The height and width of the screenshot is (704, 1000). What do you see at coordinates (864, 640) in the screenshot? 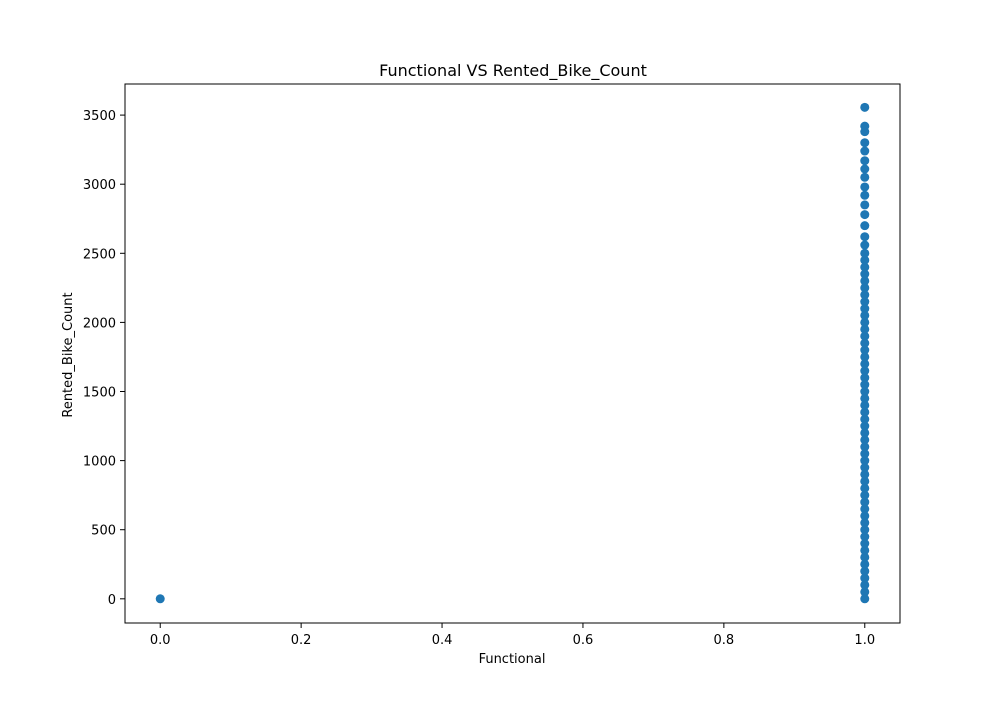
I see `x-tick-label: 1.0` at bounding box center [864, 640].